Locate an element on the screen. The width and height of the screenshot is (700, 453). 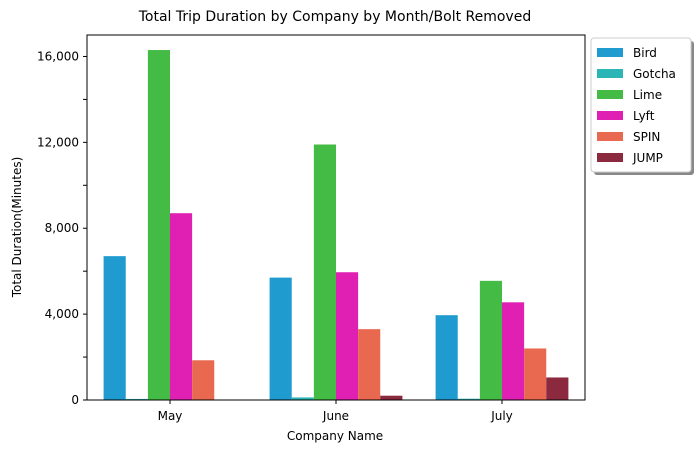
legend-swatch-lime is located at coordinates (610, 94).